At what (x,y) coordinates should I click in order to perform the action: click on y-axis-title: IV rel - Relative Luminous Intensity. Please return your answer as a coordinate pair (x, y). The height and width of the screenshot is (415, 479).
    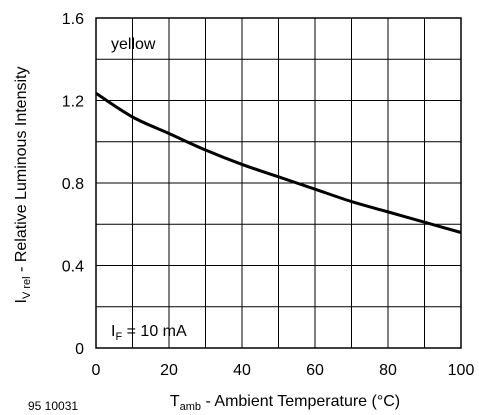
    Looking at the image, I should click on (23, 185).